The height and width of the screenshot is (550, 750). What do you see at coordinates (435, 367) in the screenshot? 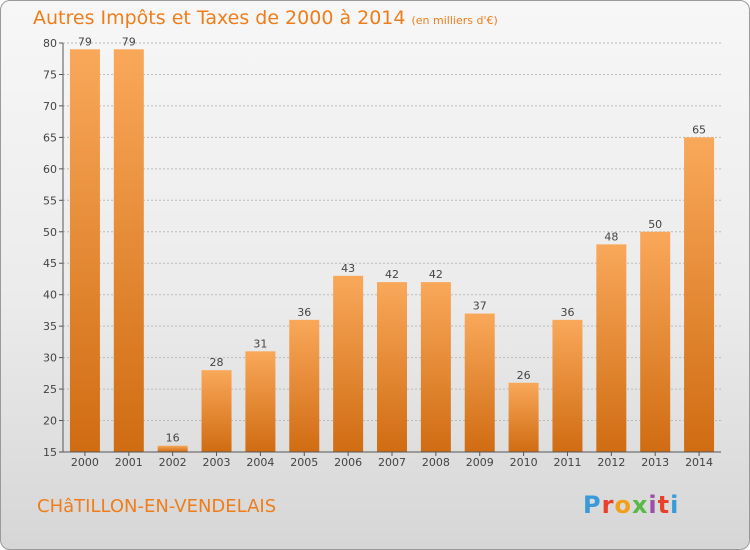
I see `bar-2008` at bounding box center [435, 367].